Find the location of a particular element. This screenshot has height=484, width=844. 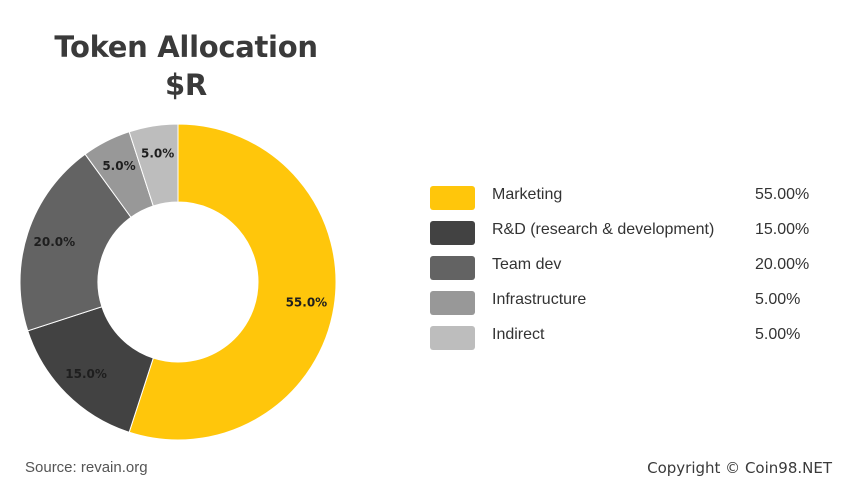

legend-item-infrastructure: Infrastructure 5.00% is located at coordinates (630, 306).